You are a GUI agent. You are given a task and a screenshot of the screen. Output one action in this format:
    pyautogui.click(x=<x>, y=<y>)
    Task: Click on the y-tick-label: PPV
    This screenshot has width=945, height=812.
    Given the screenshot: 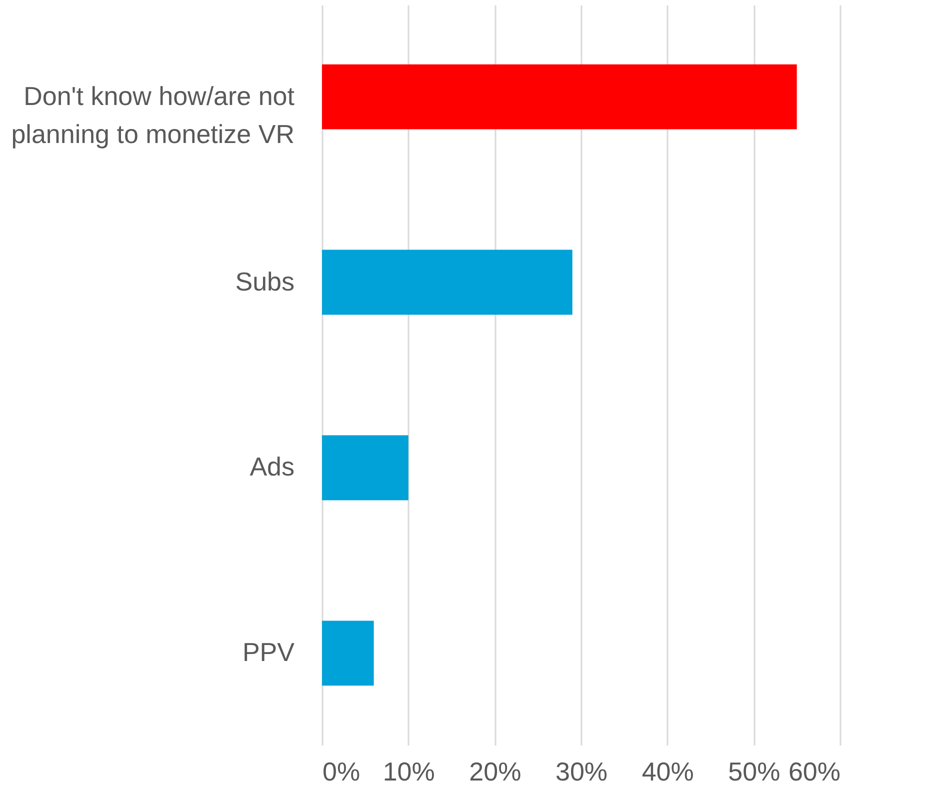 What is the action you would take?
    pyautogui.click(x=269, y=652)
    